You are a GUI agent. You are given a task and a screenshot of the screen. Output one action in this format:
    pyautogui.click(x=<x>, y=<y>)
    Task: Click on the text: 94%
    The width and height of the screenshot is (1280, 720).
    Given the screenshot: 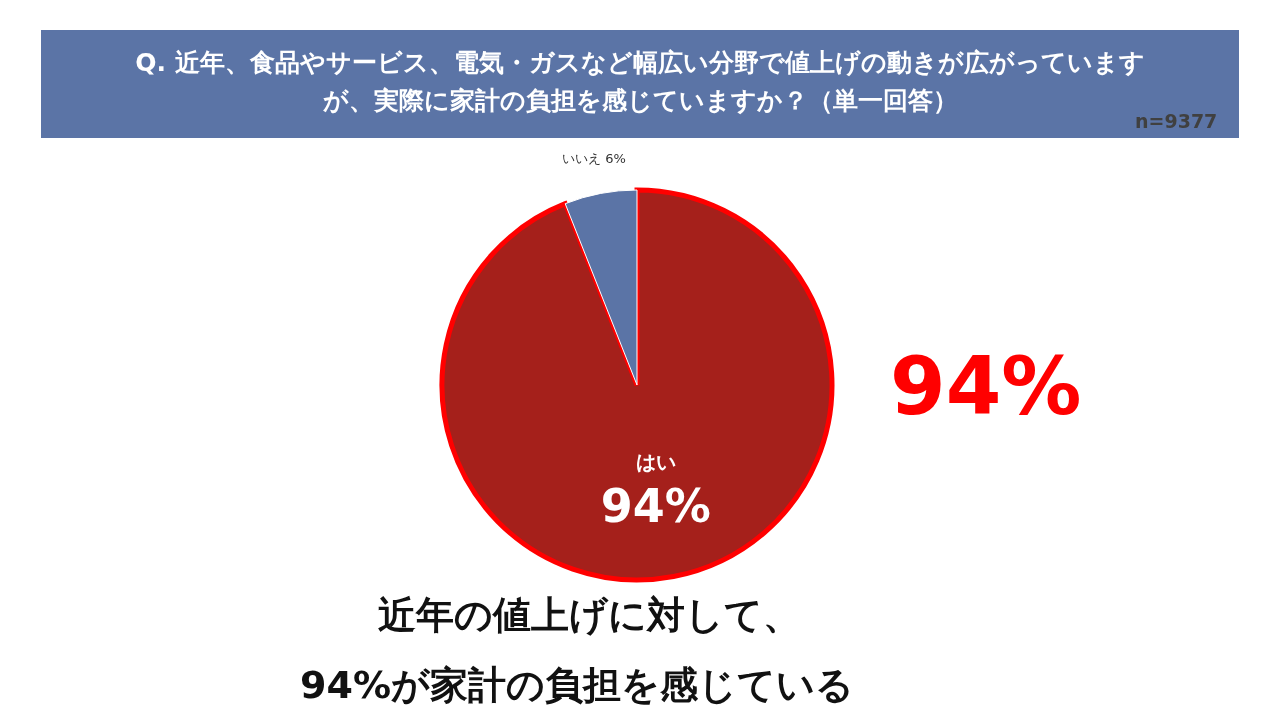 What is the action you would take?
    pyautogui.click(x=986, y=386)
    